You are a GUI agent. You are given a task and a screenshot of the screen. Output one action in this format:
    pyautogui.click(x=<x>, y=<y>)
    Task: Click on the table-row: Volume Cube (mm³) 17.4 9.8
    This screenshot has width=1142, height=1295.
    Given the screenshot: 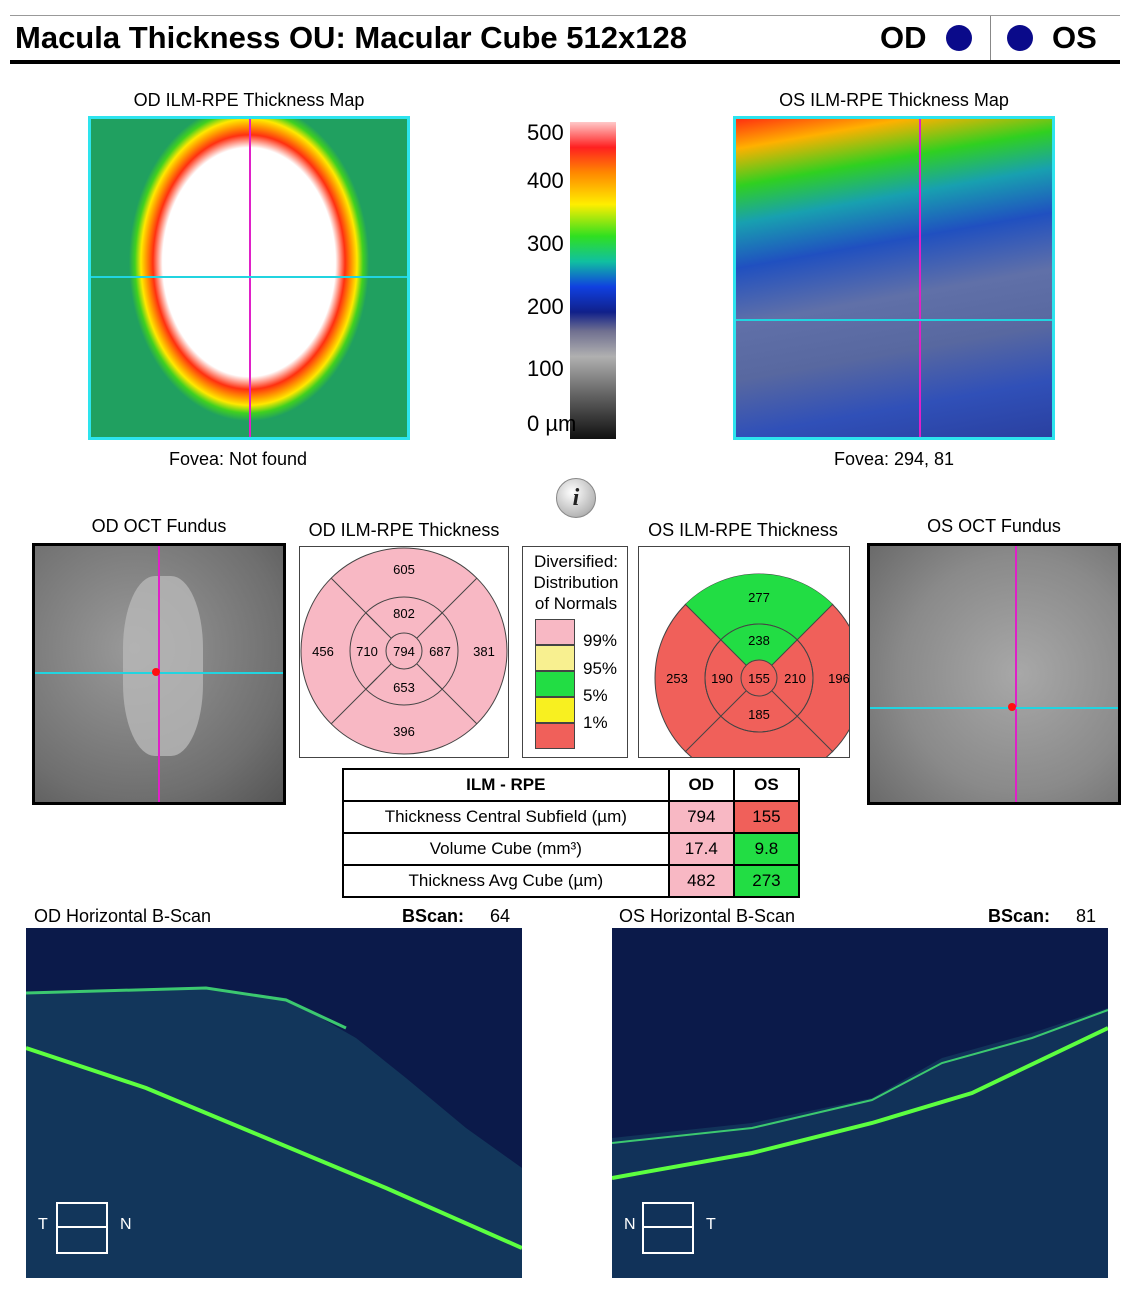 What is the action you would take?
    pyautogui.click(x=571, y=849)
    